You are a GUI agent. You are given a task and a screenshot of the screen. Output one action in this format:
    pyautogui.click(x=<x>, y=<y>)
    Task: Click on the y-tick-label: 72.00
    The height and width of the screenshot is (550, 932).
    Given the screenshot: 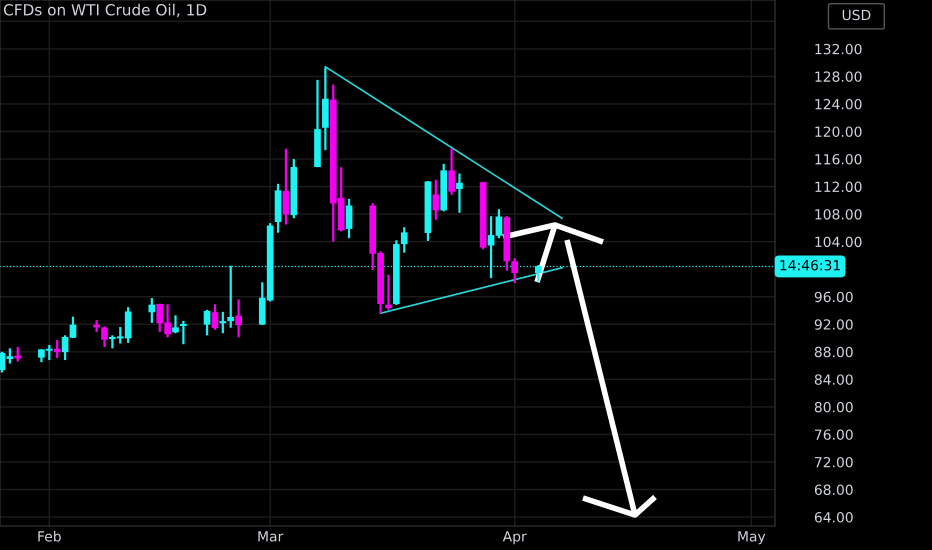 What is the action you would take?
    pyautogui.click(x=834, y=462)
    